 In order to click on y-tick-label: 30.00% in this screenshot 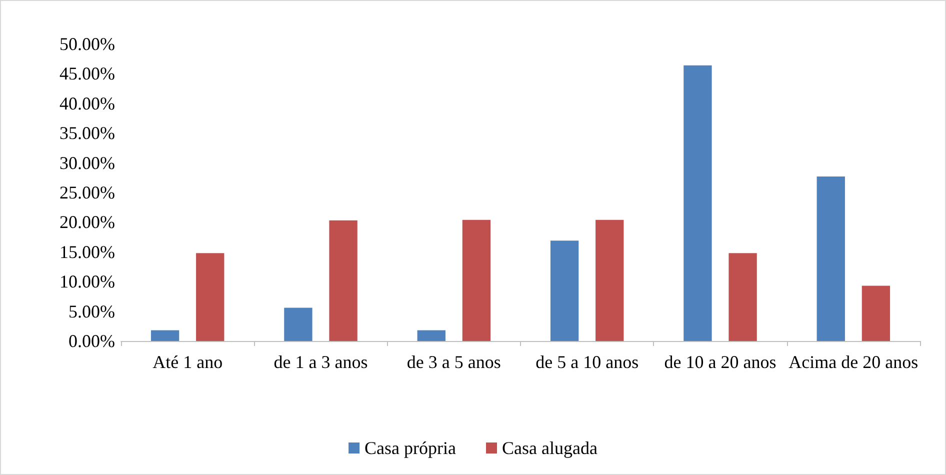, I will do `click(87, 162)`.